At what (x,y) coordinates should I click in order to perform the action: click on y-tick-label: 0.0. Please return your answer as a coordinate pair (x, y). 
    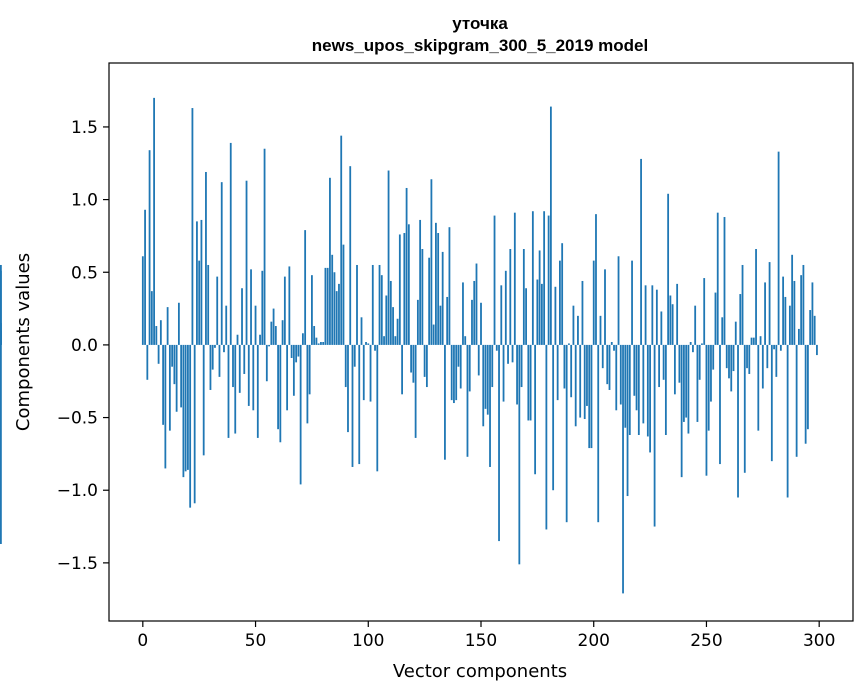
    Looking at the image, I should click on (84, 346).